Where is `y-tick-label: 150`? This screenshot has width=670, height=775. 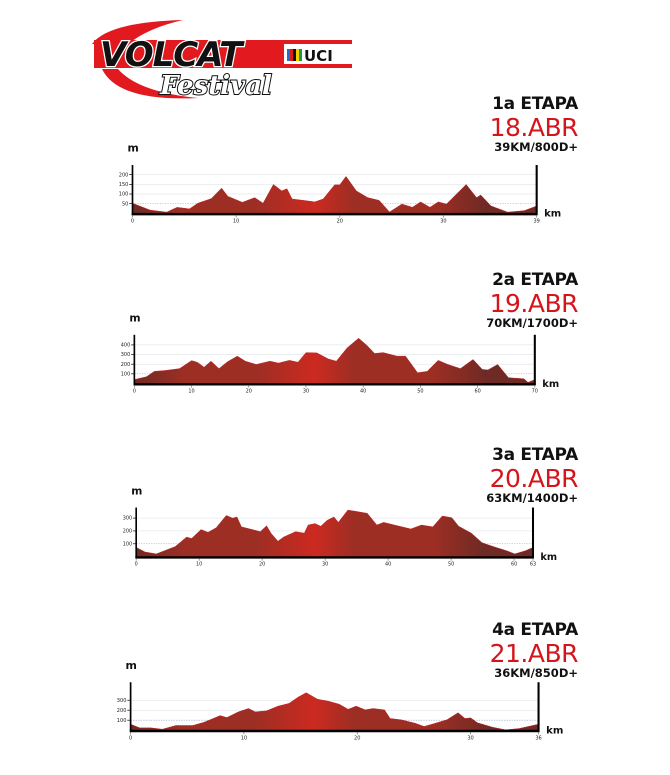 y-tick-label: 150 is located at coordinates (124, 185).